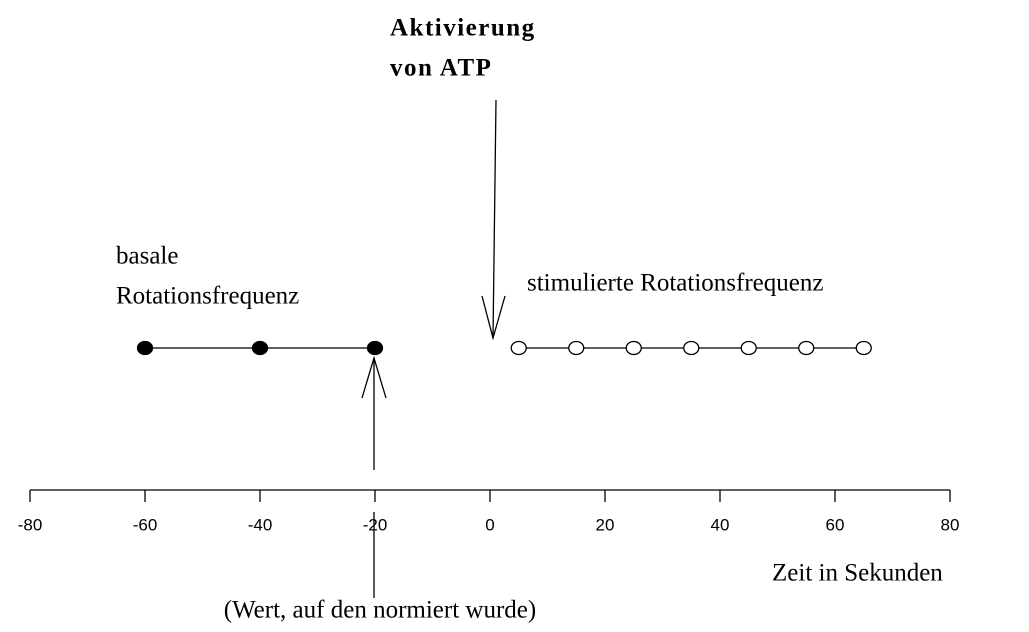 The image size is (1029, 632). I want to click on x-tick-label: -40, so click(260, 524).